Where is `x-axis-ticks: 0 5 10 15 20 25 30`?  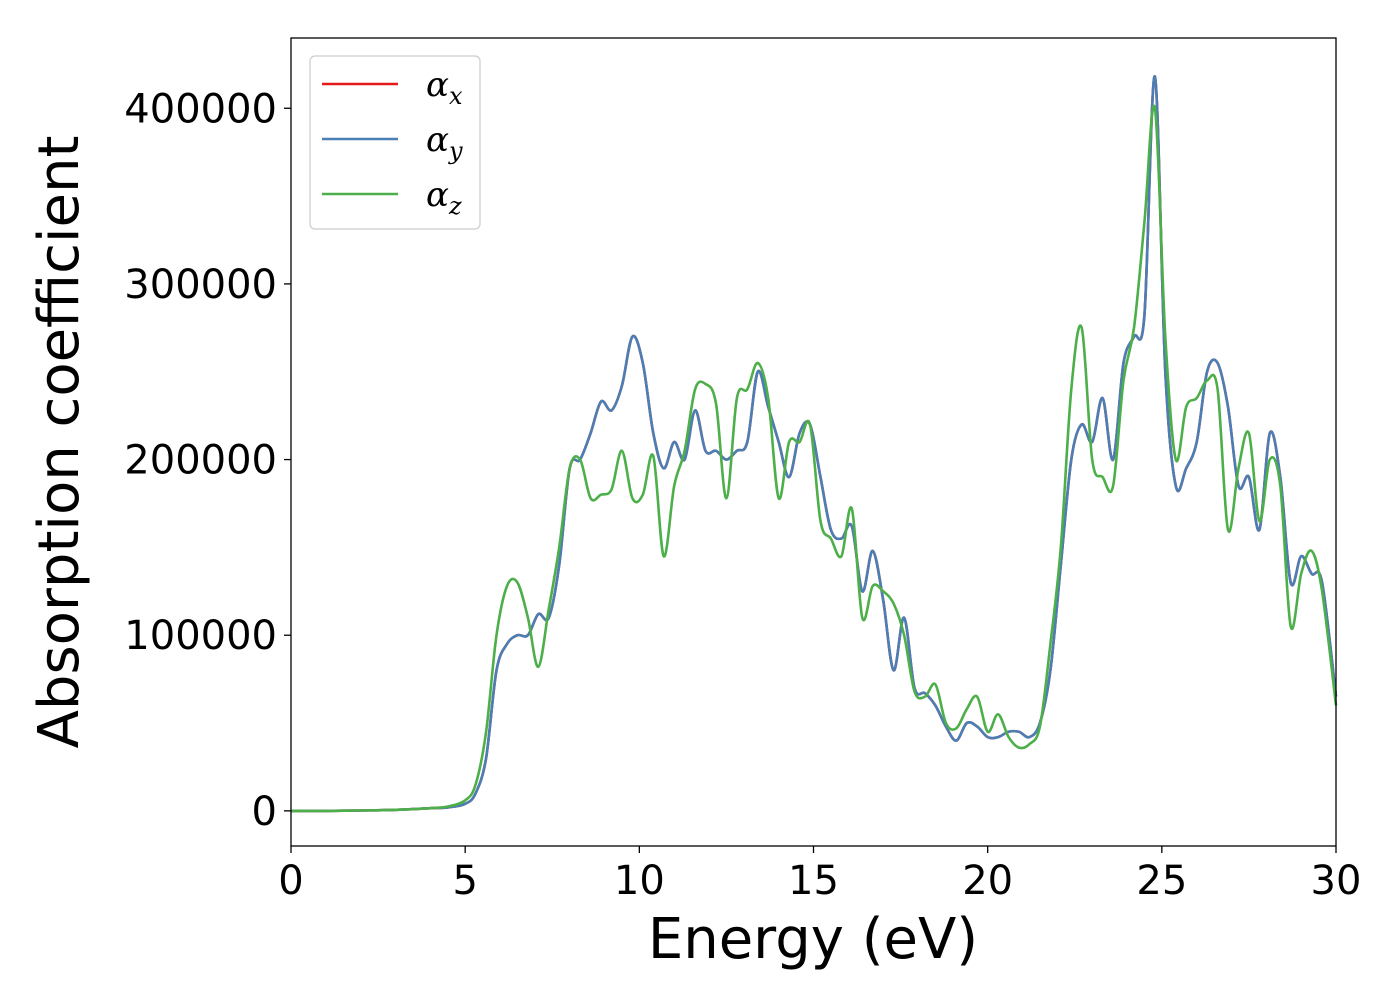 x-axis-ticks: 0 5 10 15 20 25 30 is located at coordinates (819, 875).